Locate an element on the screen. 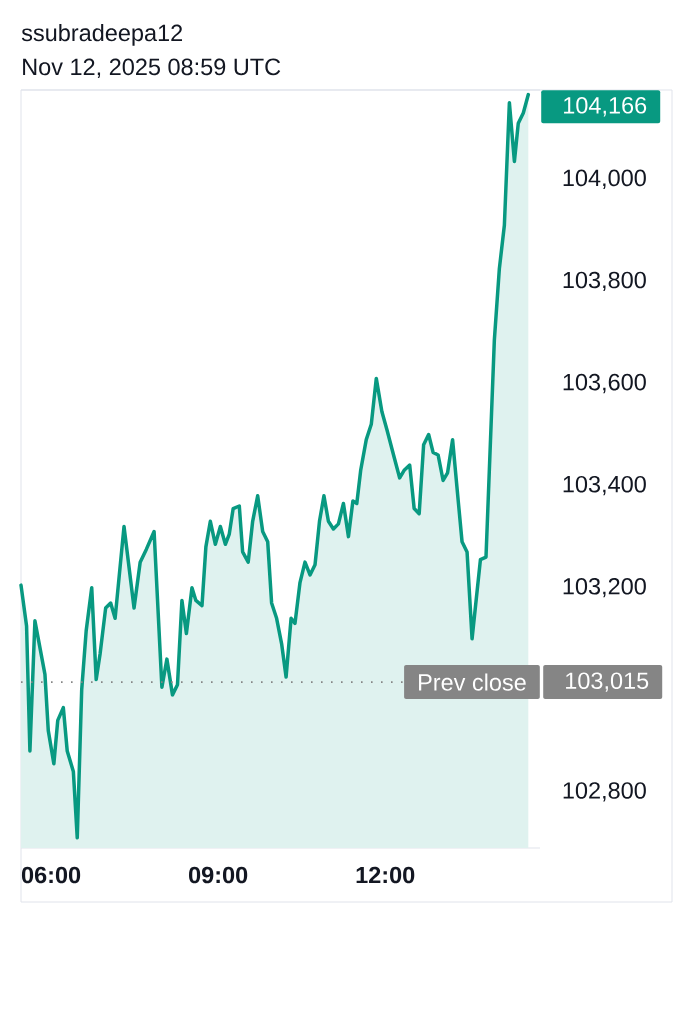 This screenshot has height=1024, width=691. chart-title: ssubradeepa12 is located at coordinates (102, 34).